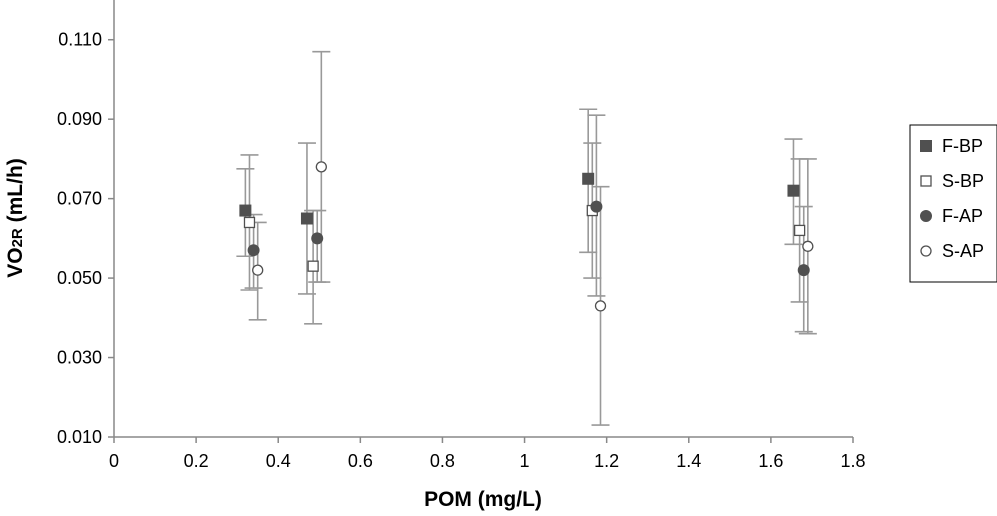 The width and height of the screenshot is (997, 516). Describe the element at coordinates (79, 278) in the screenshot. I see `y-tick-label: 0.050` at that location.